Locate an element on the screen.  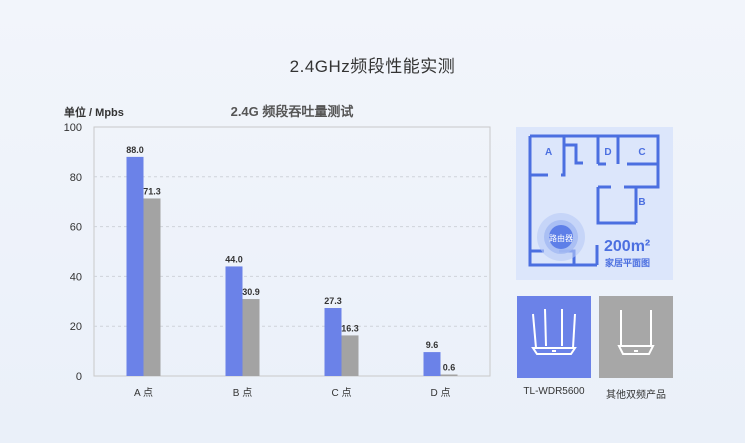
room-label-b: B is located at coordinates (641, 202).